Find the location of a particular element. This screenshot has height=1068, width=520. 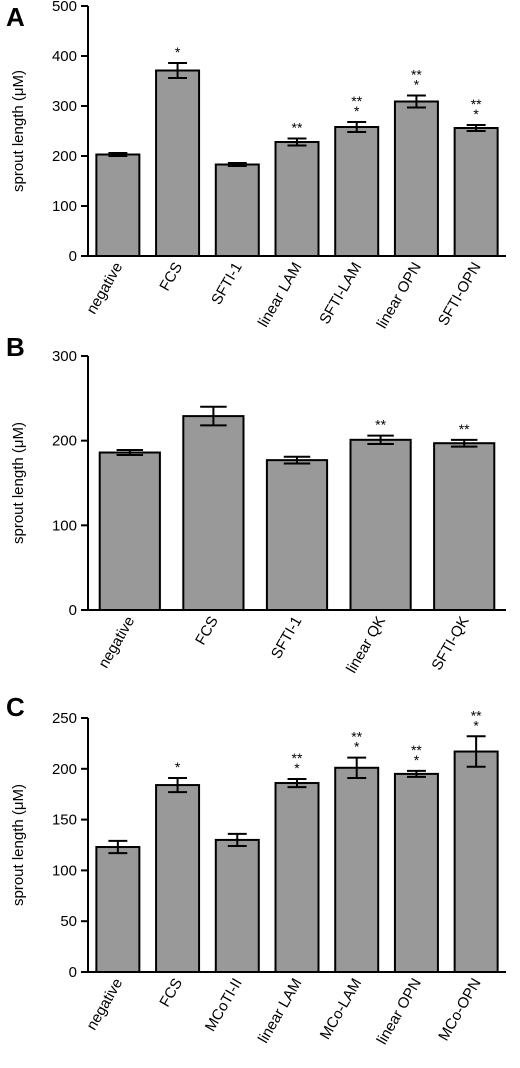

y-tick-label: 500 is located at coordinates (64, 7).